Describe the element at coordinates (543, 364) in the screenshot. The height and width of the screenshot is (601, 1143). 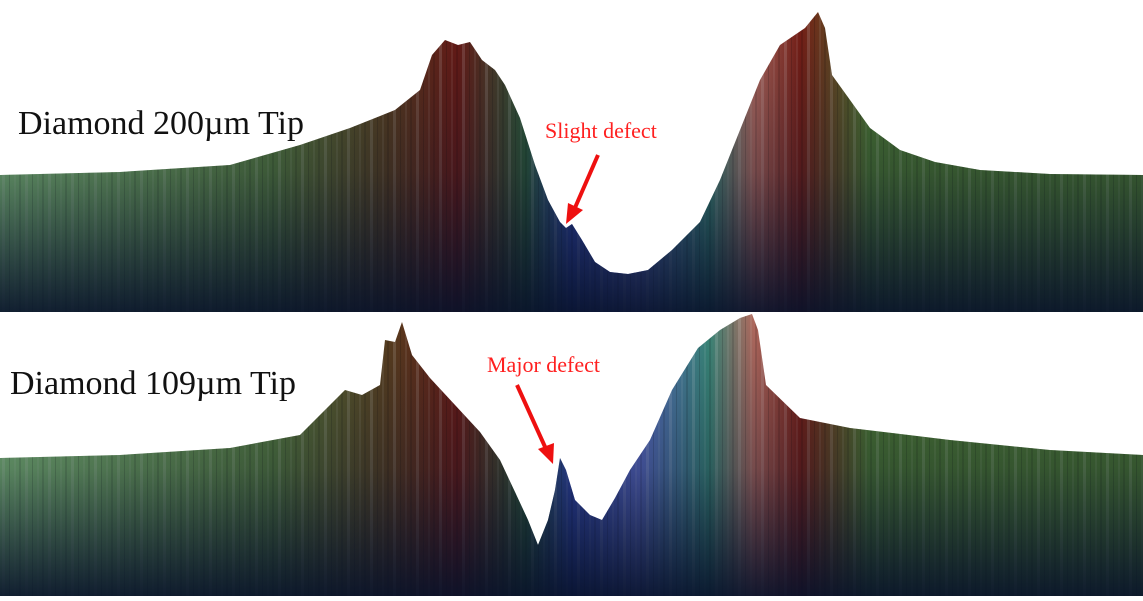
I see `major-defect-label: Major defect` at that location.